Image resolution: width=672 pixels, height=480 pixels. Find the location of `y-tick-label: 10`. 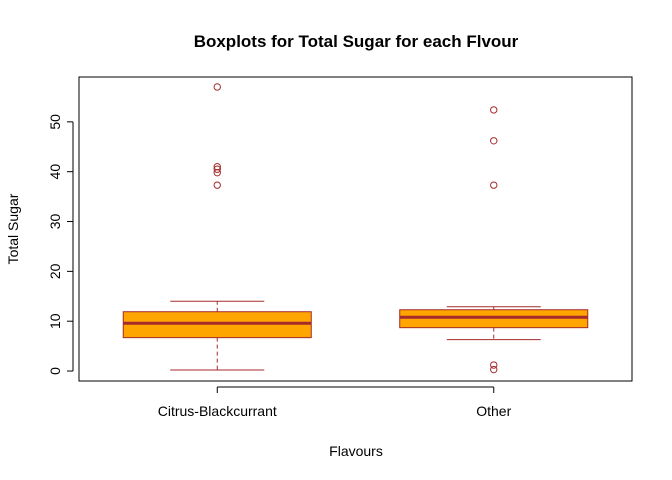

y-tick-label: 10 is located at coordinates (55, 321).